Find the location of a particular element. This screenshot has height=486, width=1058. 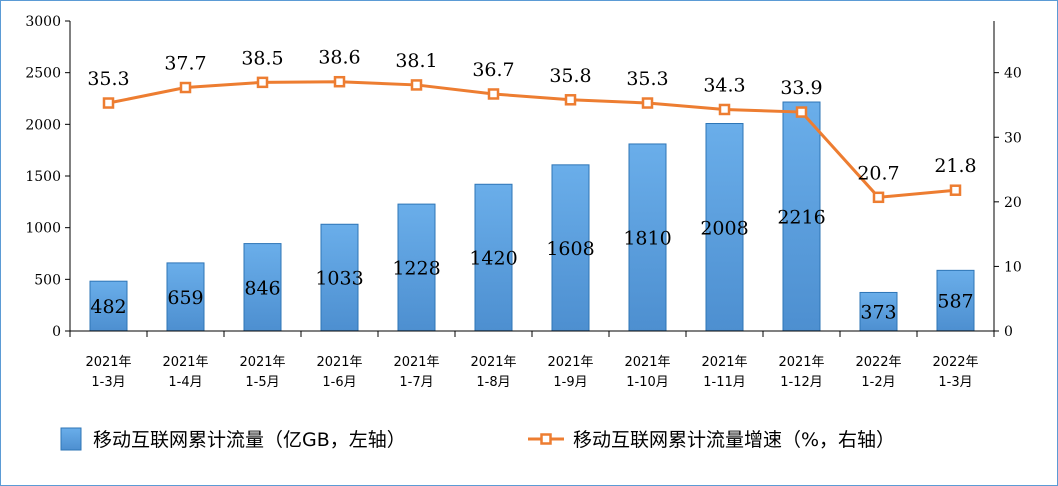

bar-value-label: 587 is located at coordinates (955, 302).